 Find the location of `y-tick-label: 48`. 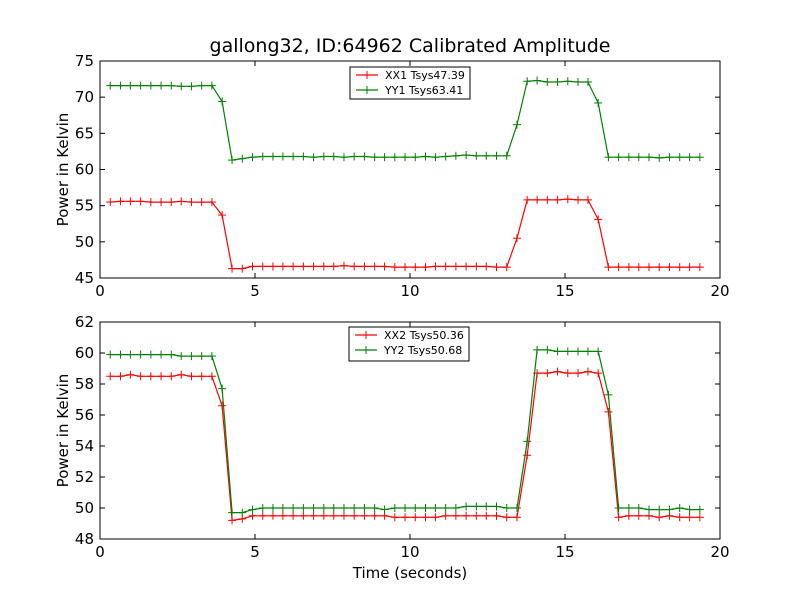

y-tick-label: 48 is located at coordinates (84, 539).